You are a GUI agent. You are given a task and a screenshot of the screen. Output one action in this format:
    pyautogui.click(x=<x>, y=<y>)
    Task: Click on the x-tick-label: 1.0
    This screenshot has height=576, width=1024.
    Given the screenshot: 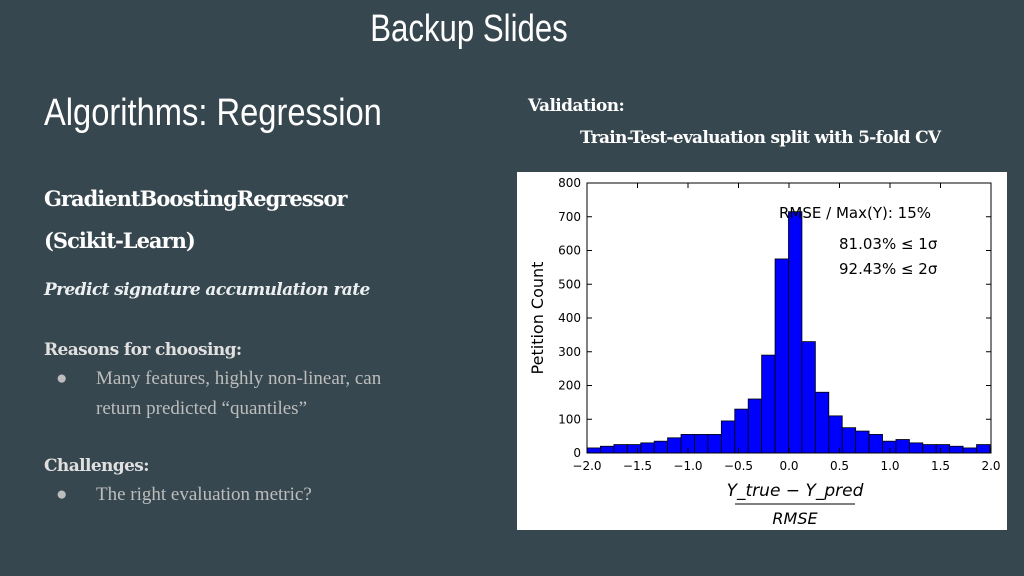 What is the action you would take?
    pyautogui.click(x=889, y=466)
    